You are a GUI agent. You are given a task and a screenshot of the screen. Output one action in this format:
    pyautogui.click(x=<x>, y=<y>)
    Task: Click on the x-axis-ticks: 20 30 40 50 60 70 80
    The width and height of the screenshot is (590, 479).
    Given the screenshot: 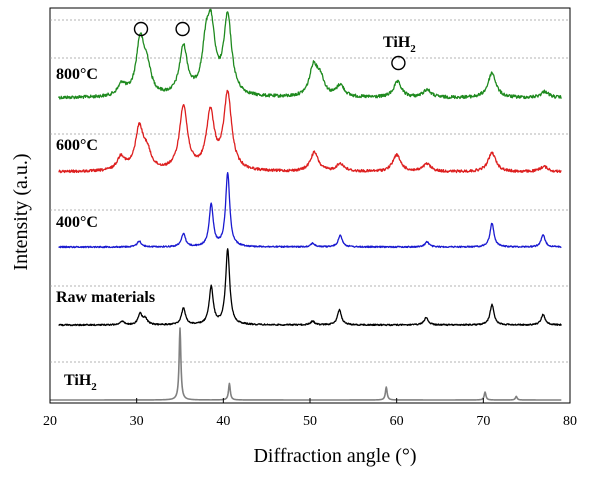 What is the action you would take?
    pyautogui.click(x=310, y=413)
    